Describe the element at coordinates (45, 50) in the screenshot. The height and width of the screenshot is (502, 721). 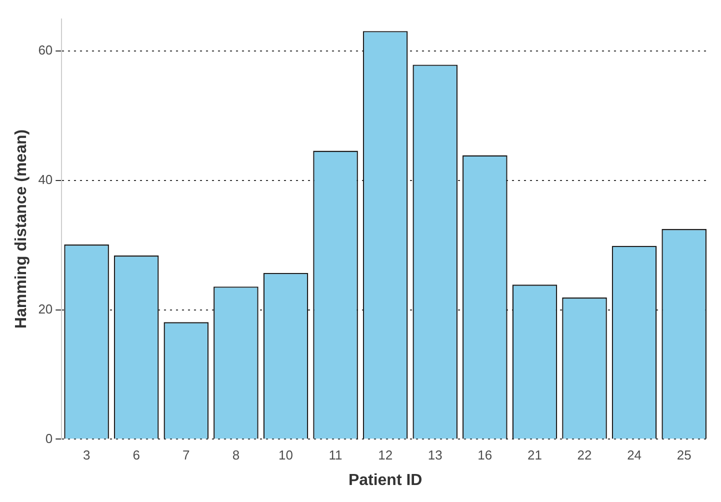
I see `y-tick-label: 60` at that location.